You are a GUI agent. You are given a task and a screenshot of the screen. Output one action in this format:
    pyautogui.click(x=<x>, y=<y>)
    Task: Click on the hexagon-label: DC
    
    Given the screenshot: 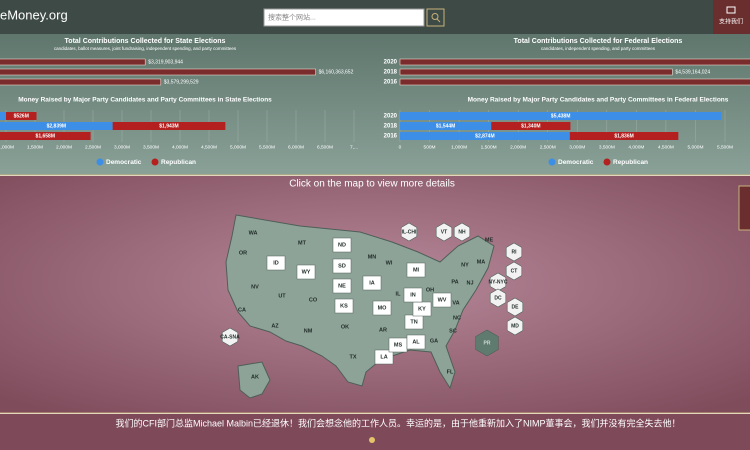 What is the action you would take?
    pyautogui.click(x=498, y=298)
    